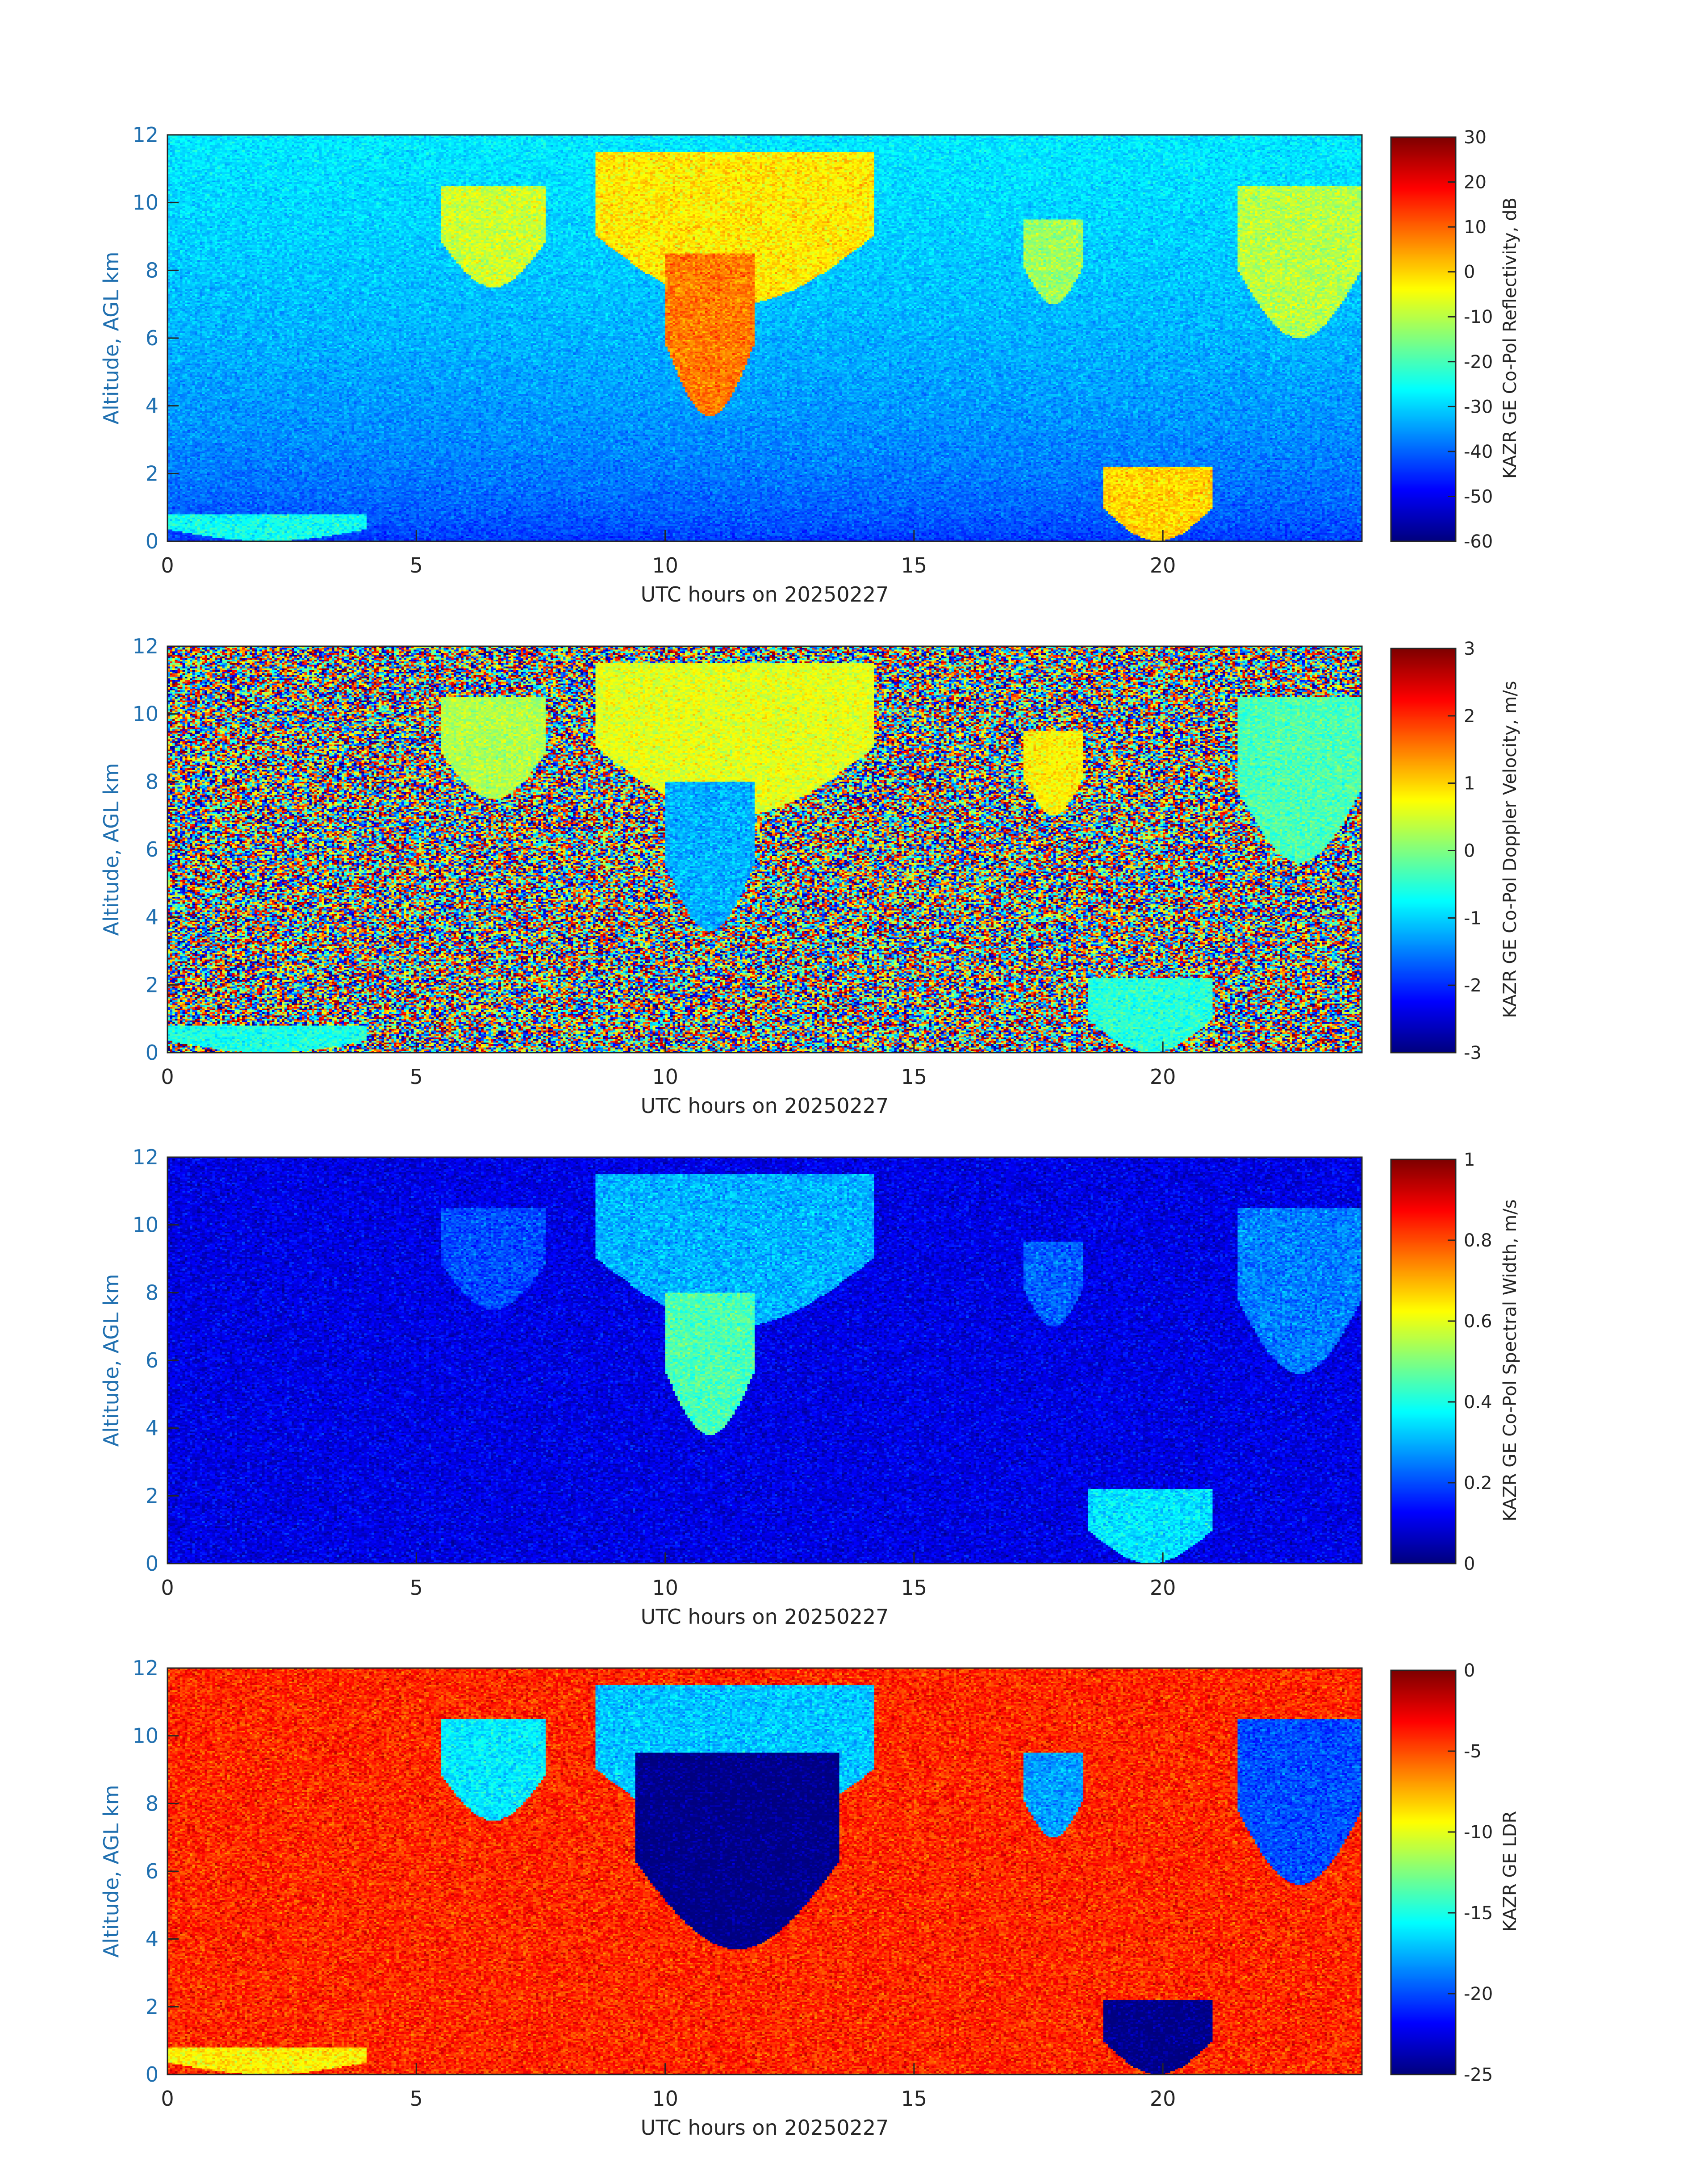 The height and width of the screenshot is (2179, 1708). I want to click on colorbar-tick-label: -30, so click(1478, 407).